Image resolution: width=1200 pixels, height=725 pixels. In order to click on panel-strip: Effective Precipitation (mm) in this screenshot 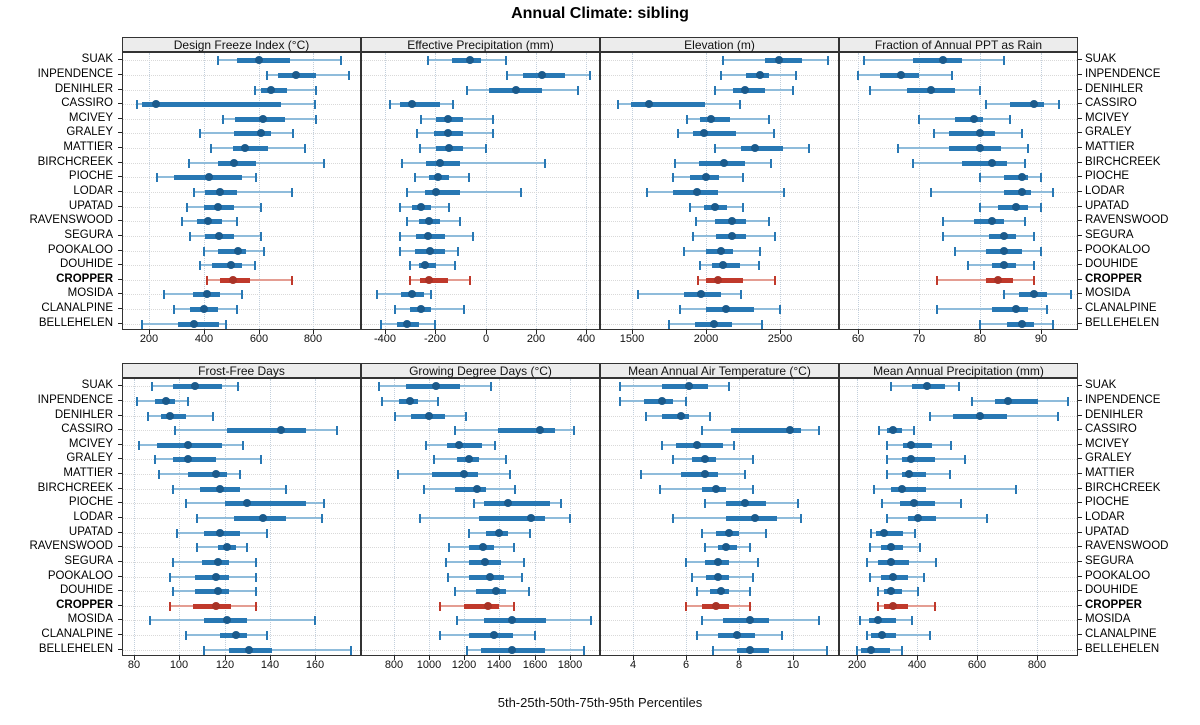, I will do `click(480, 44)`.